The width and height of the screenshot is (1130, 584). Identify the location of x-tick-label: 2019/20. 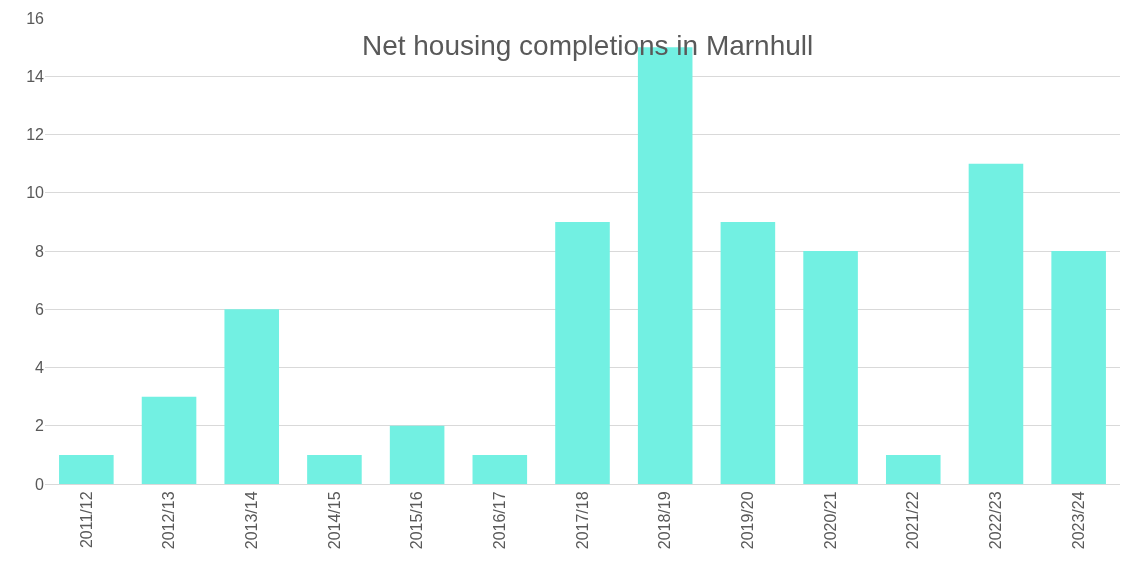
(748, 520).